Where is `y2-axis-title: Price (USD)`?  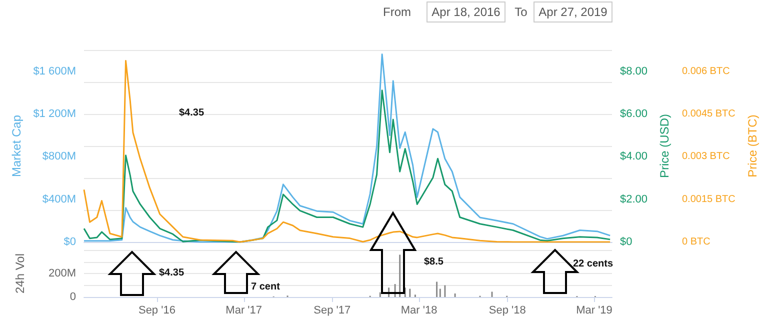 y2-axis-title: Price (USD) is located at coordinates (664, 146).